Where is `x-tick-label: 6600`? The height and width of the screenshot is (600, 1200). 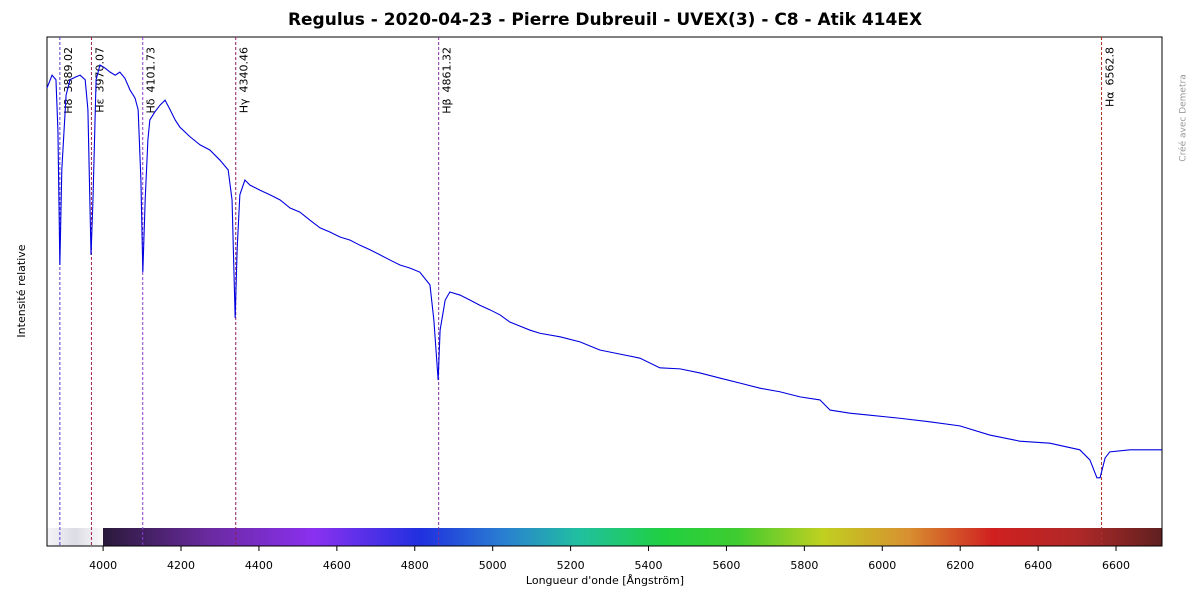
x-tick-label: 6600 is located at coordinates (1116, 565).